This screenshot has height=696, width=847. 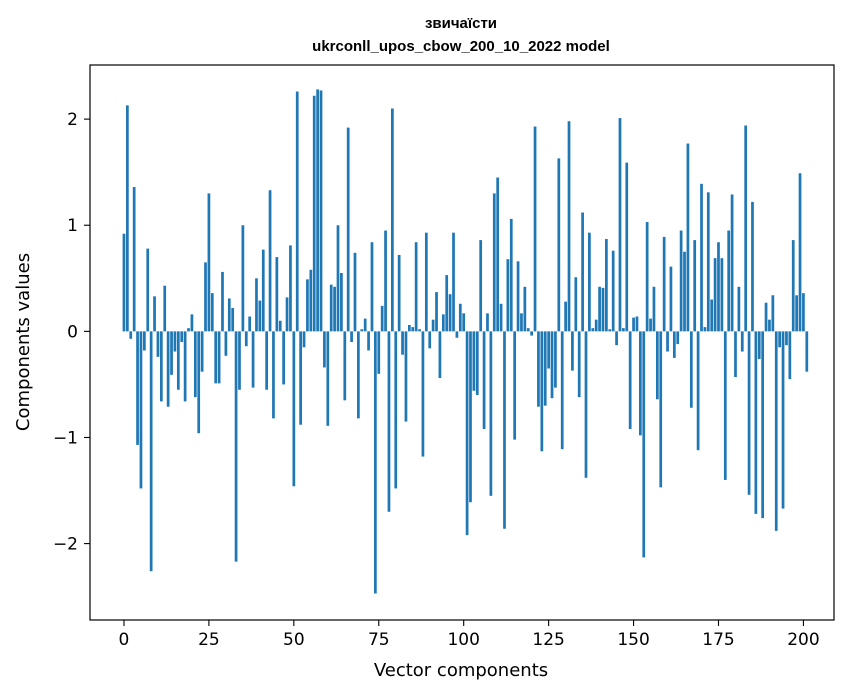 I want to click on x-tick-label: 125, so click(x=548, y=640).